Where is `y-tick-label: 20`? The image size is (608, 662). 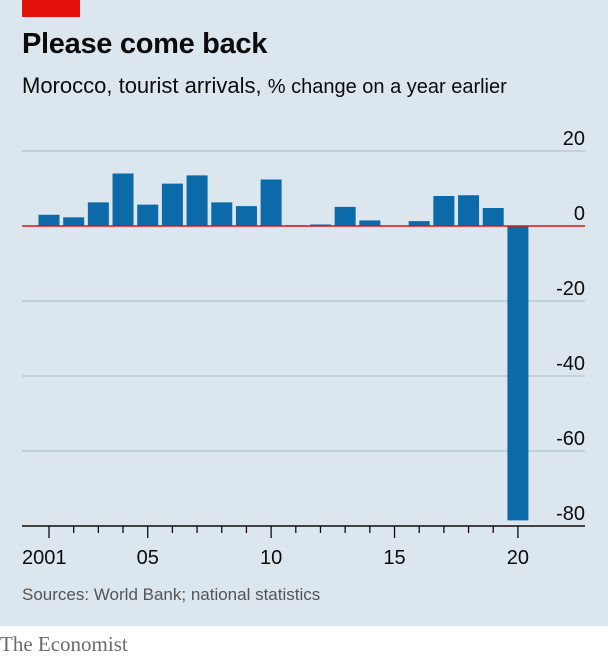
y-tick-label: 20 is located at coordinates (574, 139).